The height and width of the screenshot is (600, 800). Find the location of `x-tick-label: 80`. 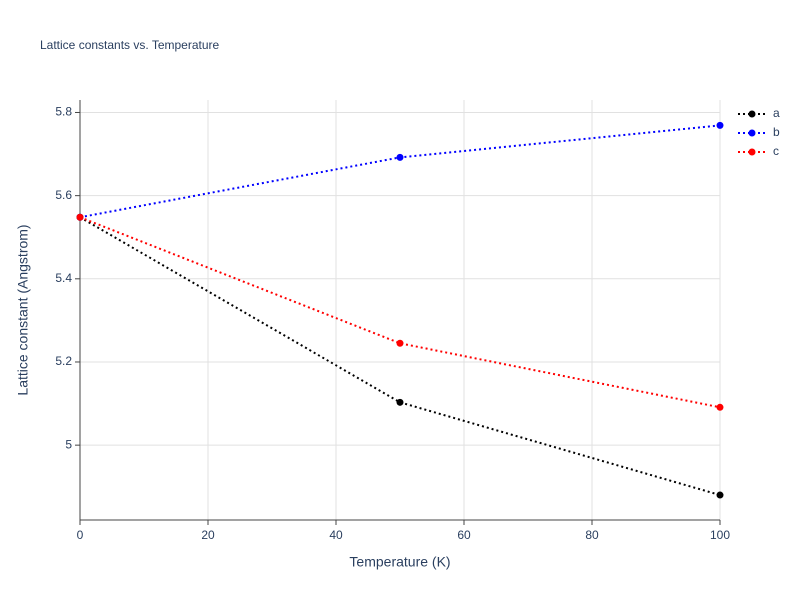

x-tick-label: 80 is located at coordinates (592, 535).